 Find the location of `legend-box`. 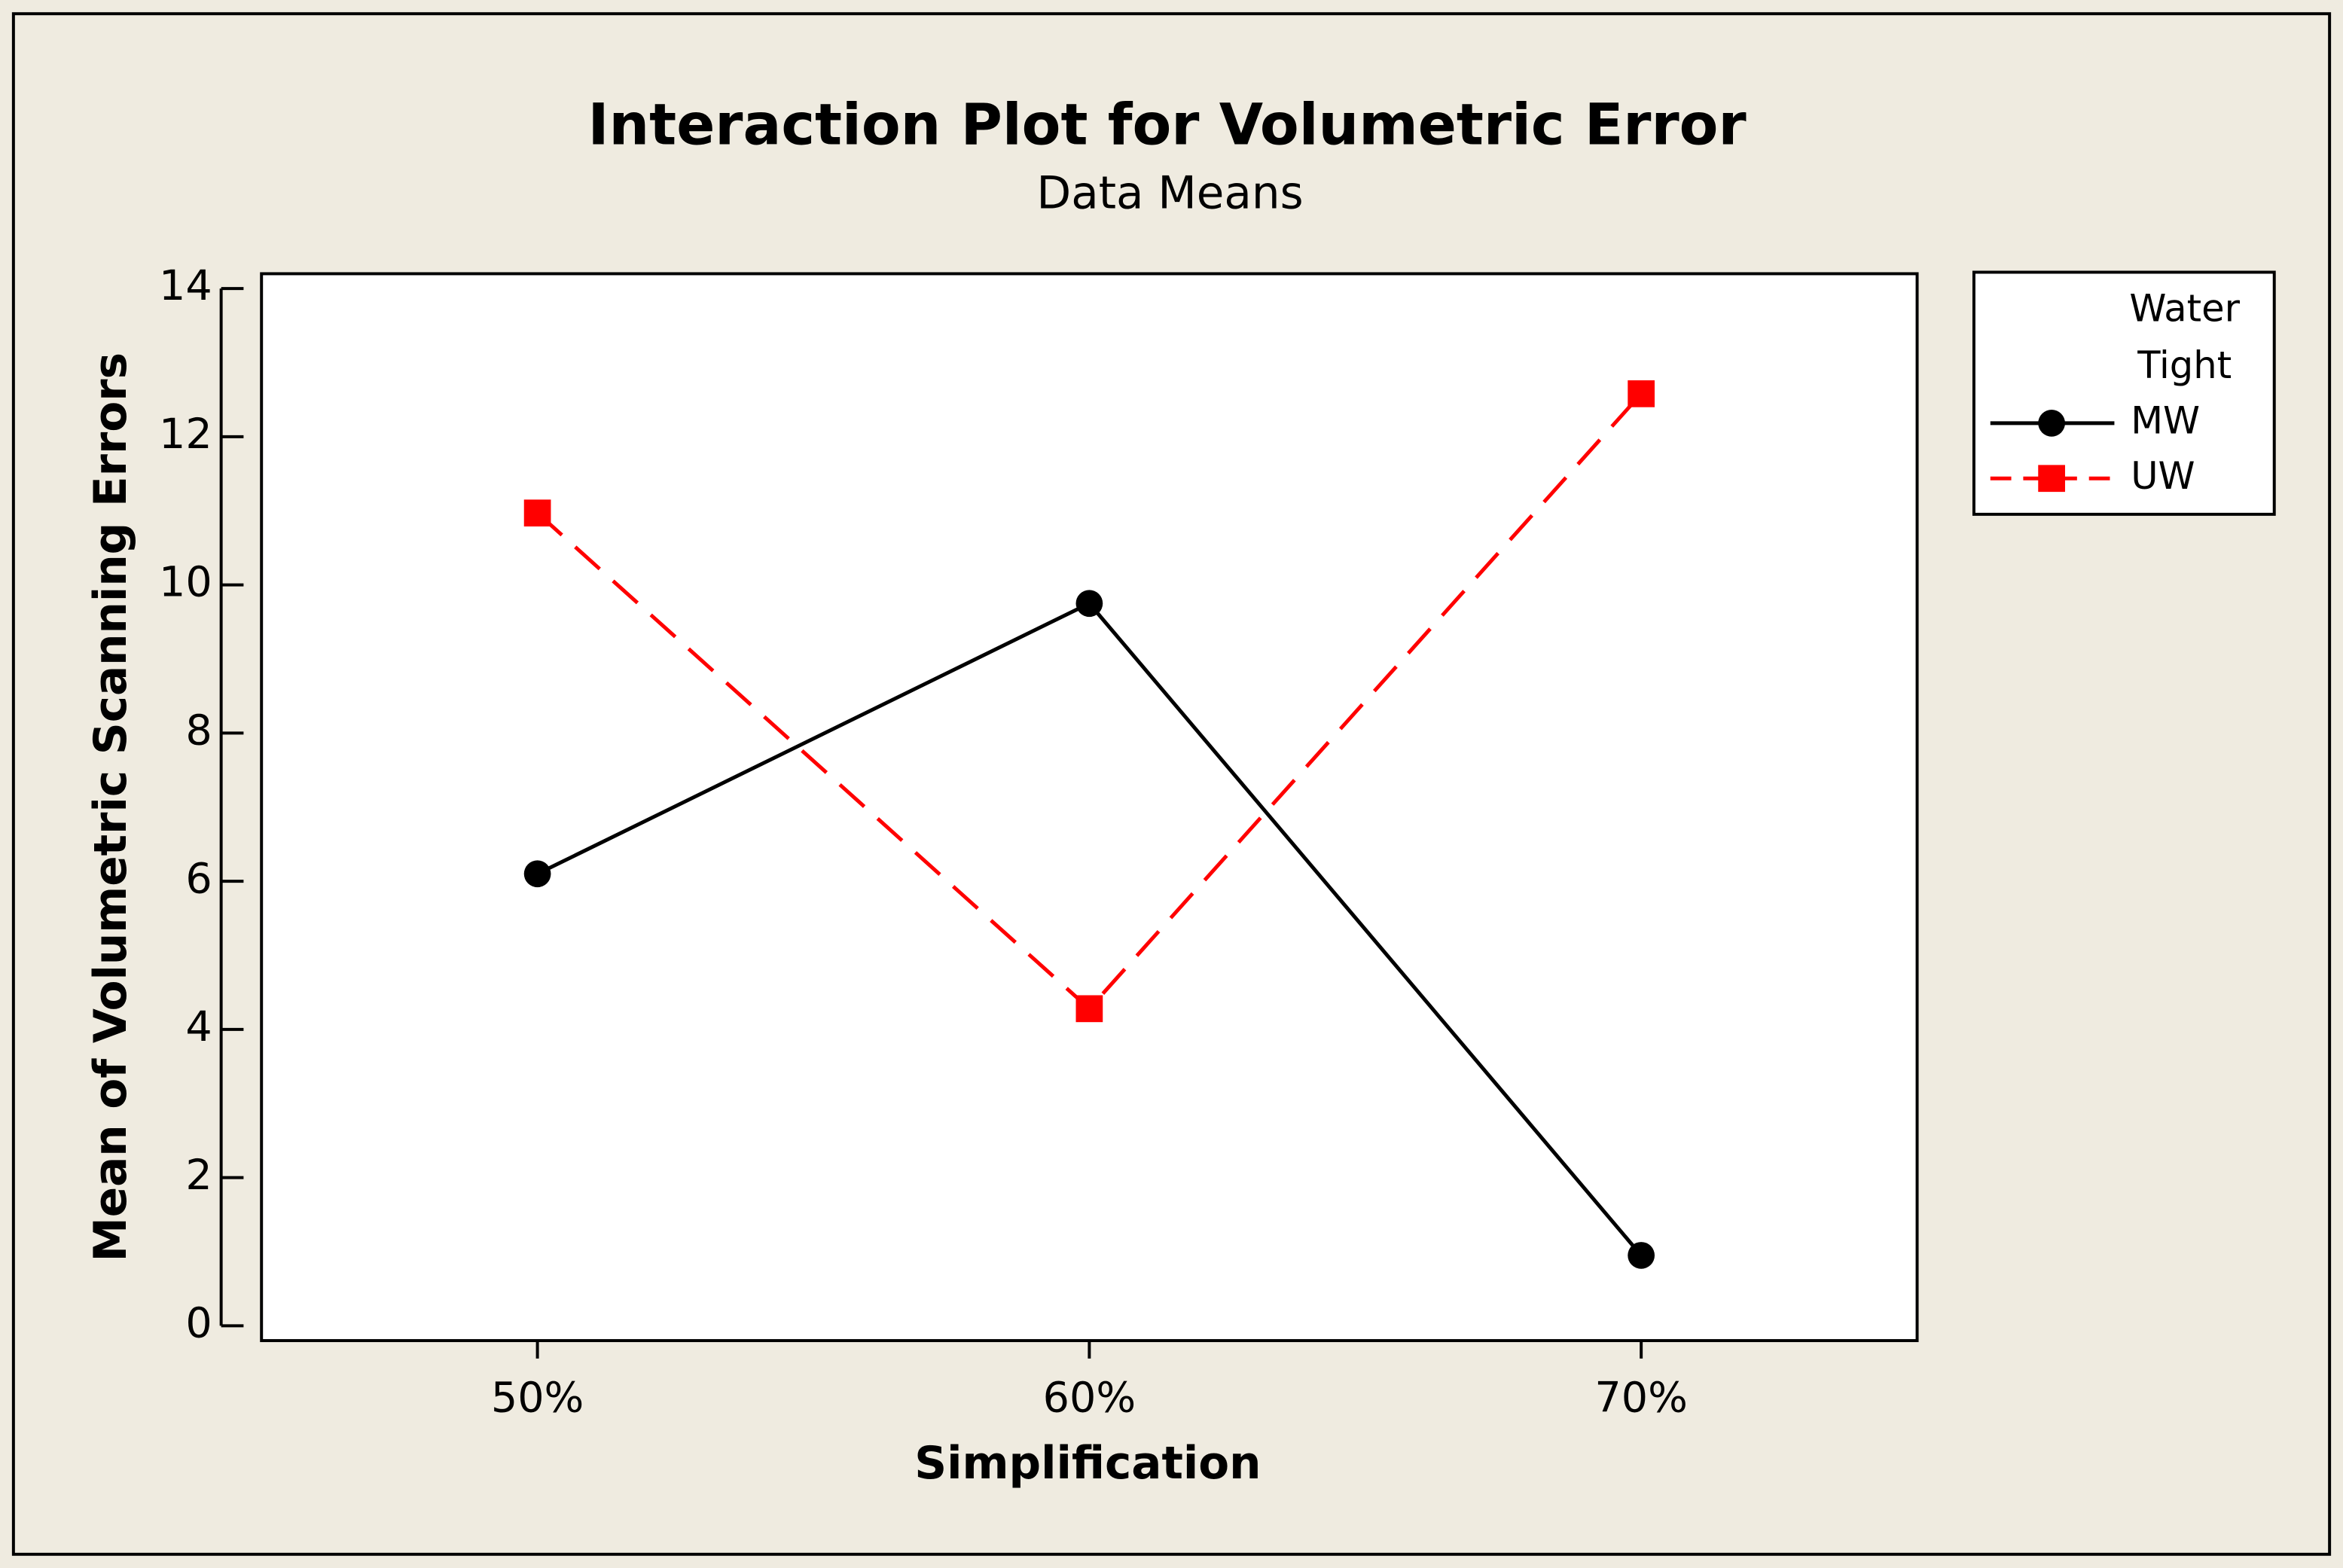

legend-box is located at coordinates (2124, 393).